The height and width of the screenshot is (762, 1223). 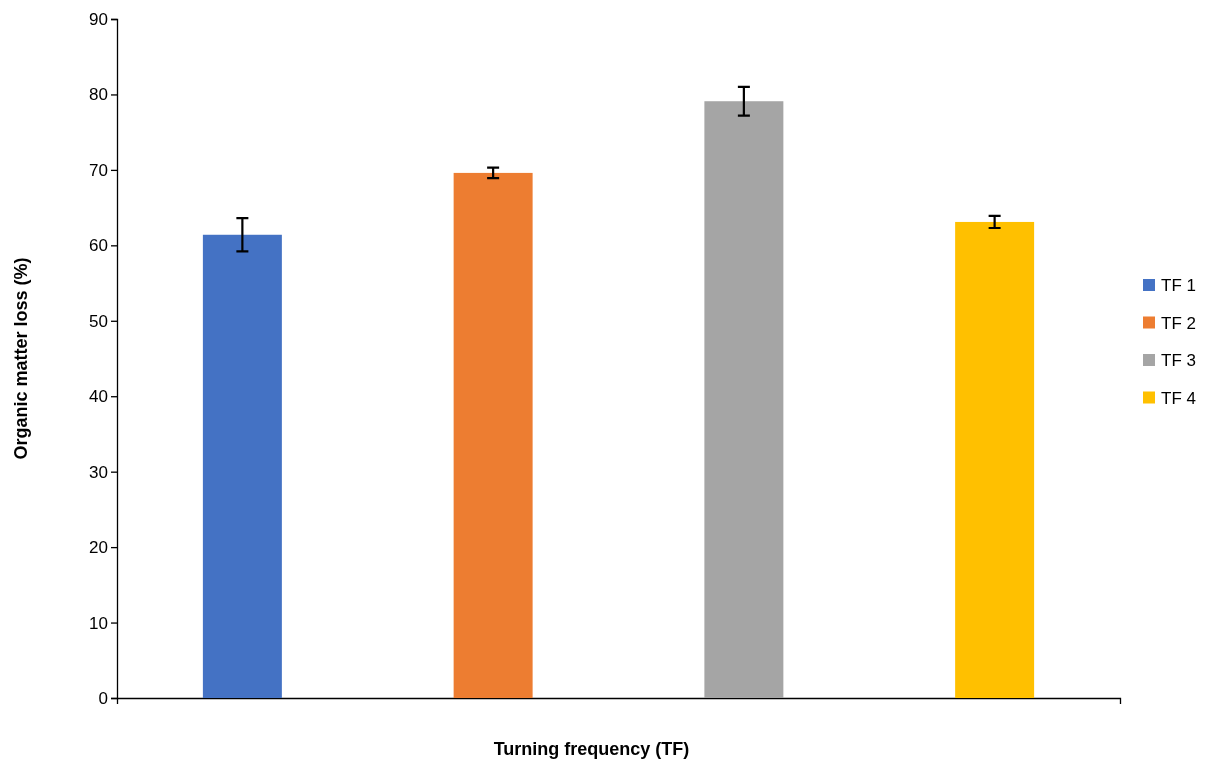 I want to click on y-tick-label: 40, so click(x=98, y=397).